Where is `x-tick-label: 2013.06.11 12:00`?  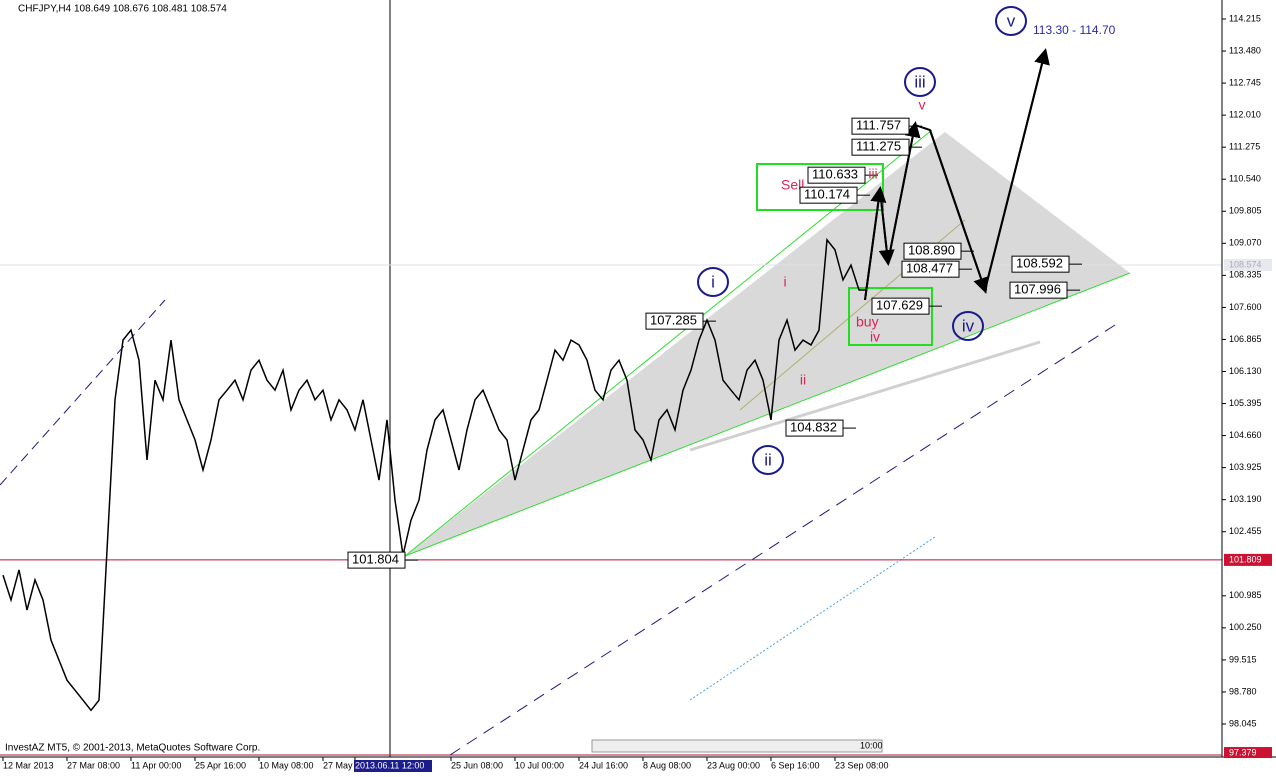
x-tick-label: 2013.06.11 12:00 is located at coordinates (389, 765).